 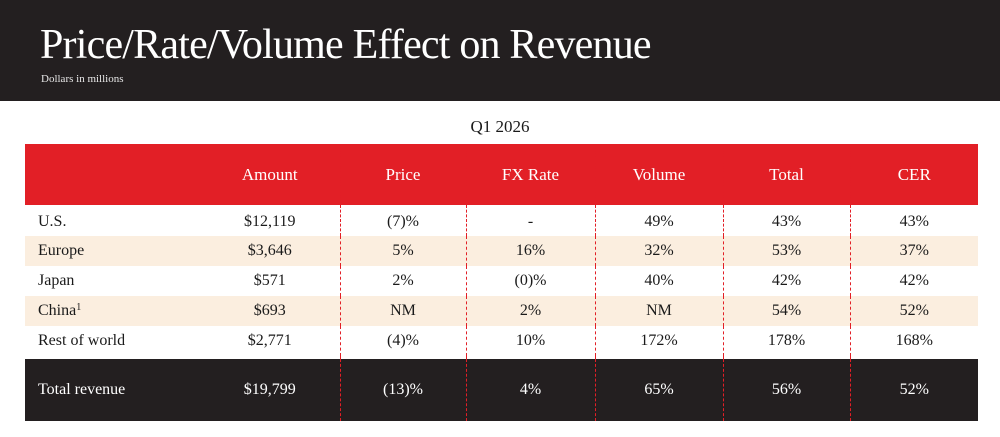 What do you see at coordinates (82, 340) in the screenshot?
I see `row-label-text: Rest of world` at bounding box center [82, 340].